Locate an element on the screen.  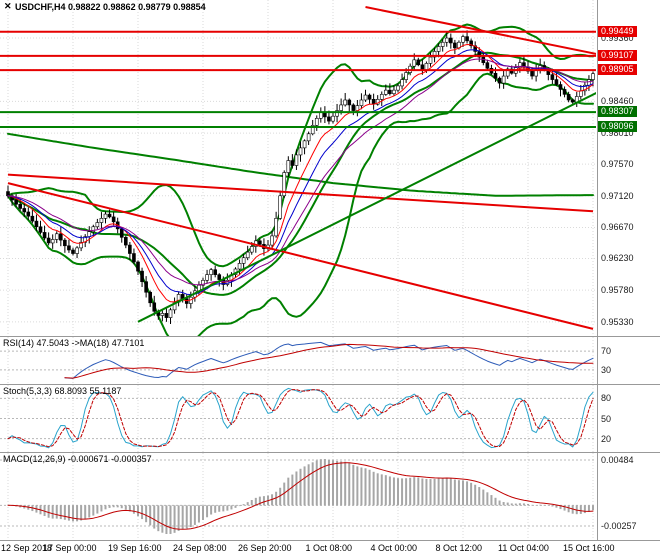
time-tick-label: 17 Sep 00:00 is located at coordinates (70, 548).